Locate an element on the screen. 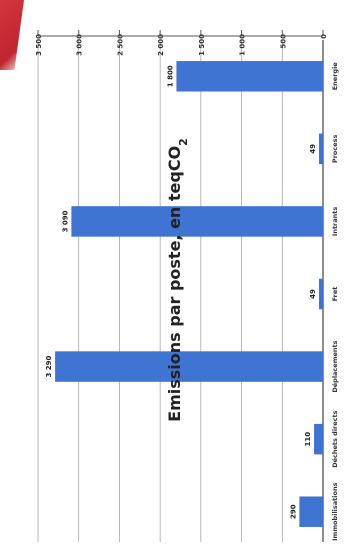  category-label: Energie is located at coordinates (335, 76).